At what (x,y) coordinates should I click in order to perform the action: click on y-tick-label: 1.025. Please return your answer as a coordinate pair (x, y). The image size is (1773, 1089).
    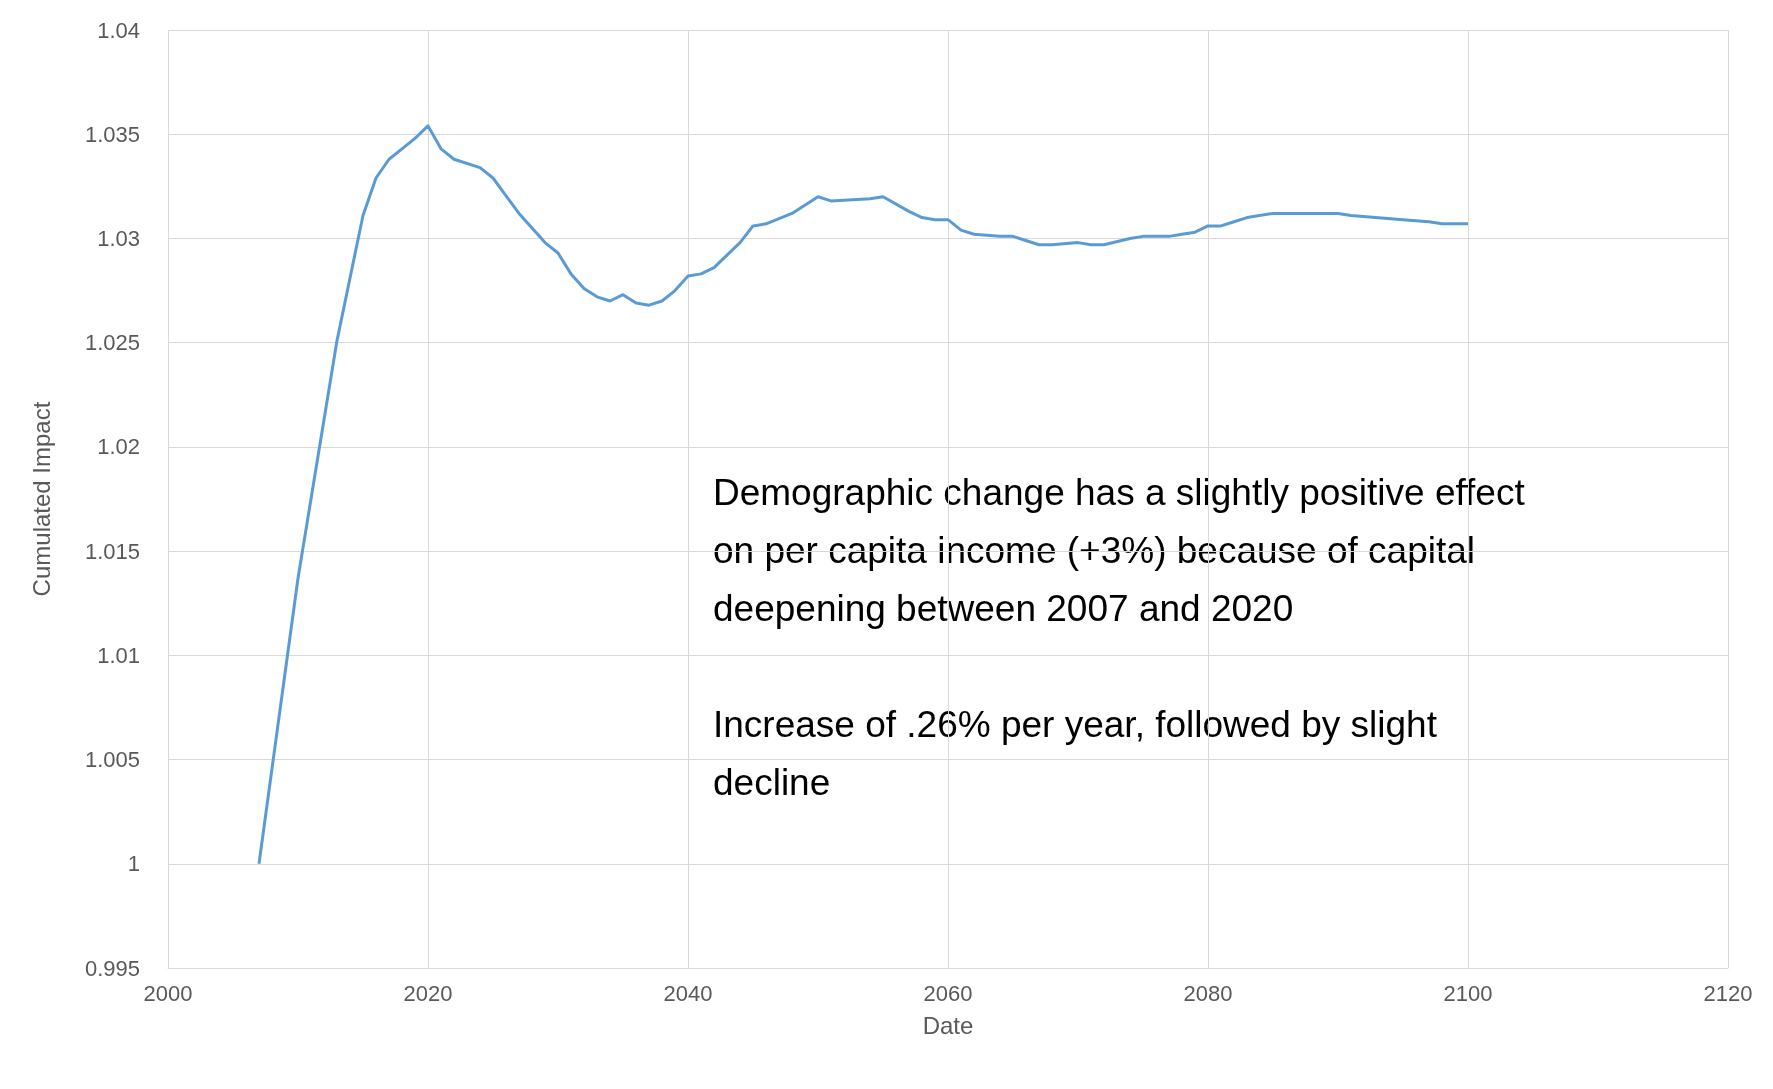
    Looking at the image, I should click on (112, 343).